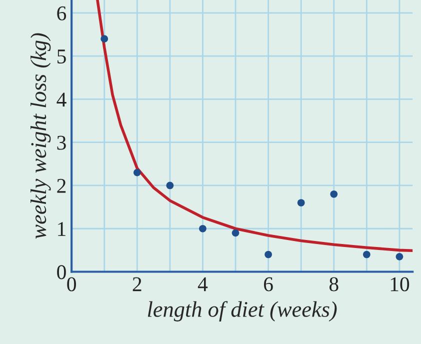  I want to click on x-tick-label: 6, so click(268, 284).